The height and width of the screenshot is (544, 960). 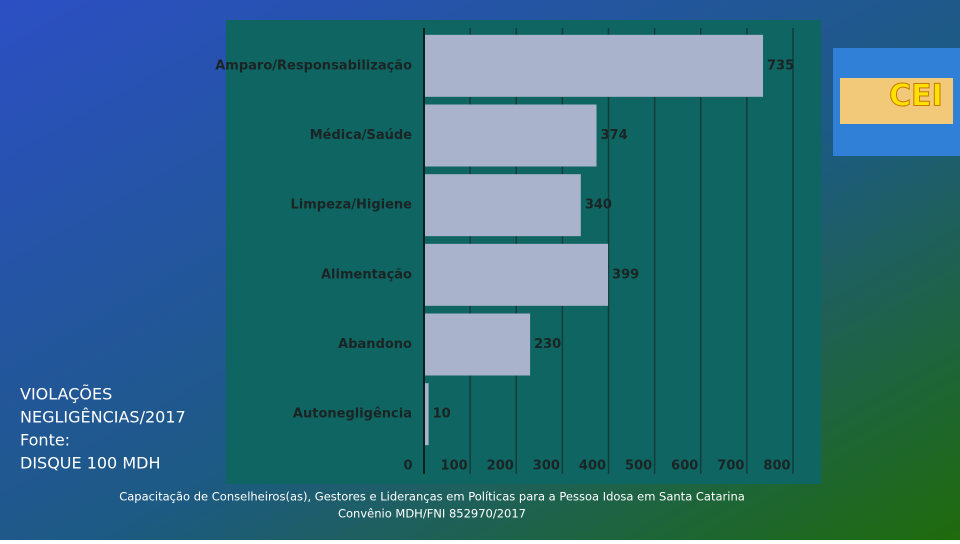 I want to click on y-tick-label: Autonegligência, so click(x=352, y=414).